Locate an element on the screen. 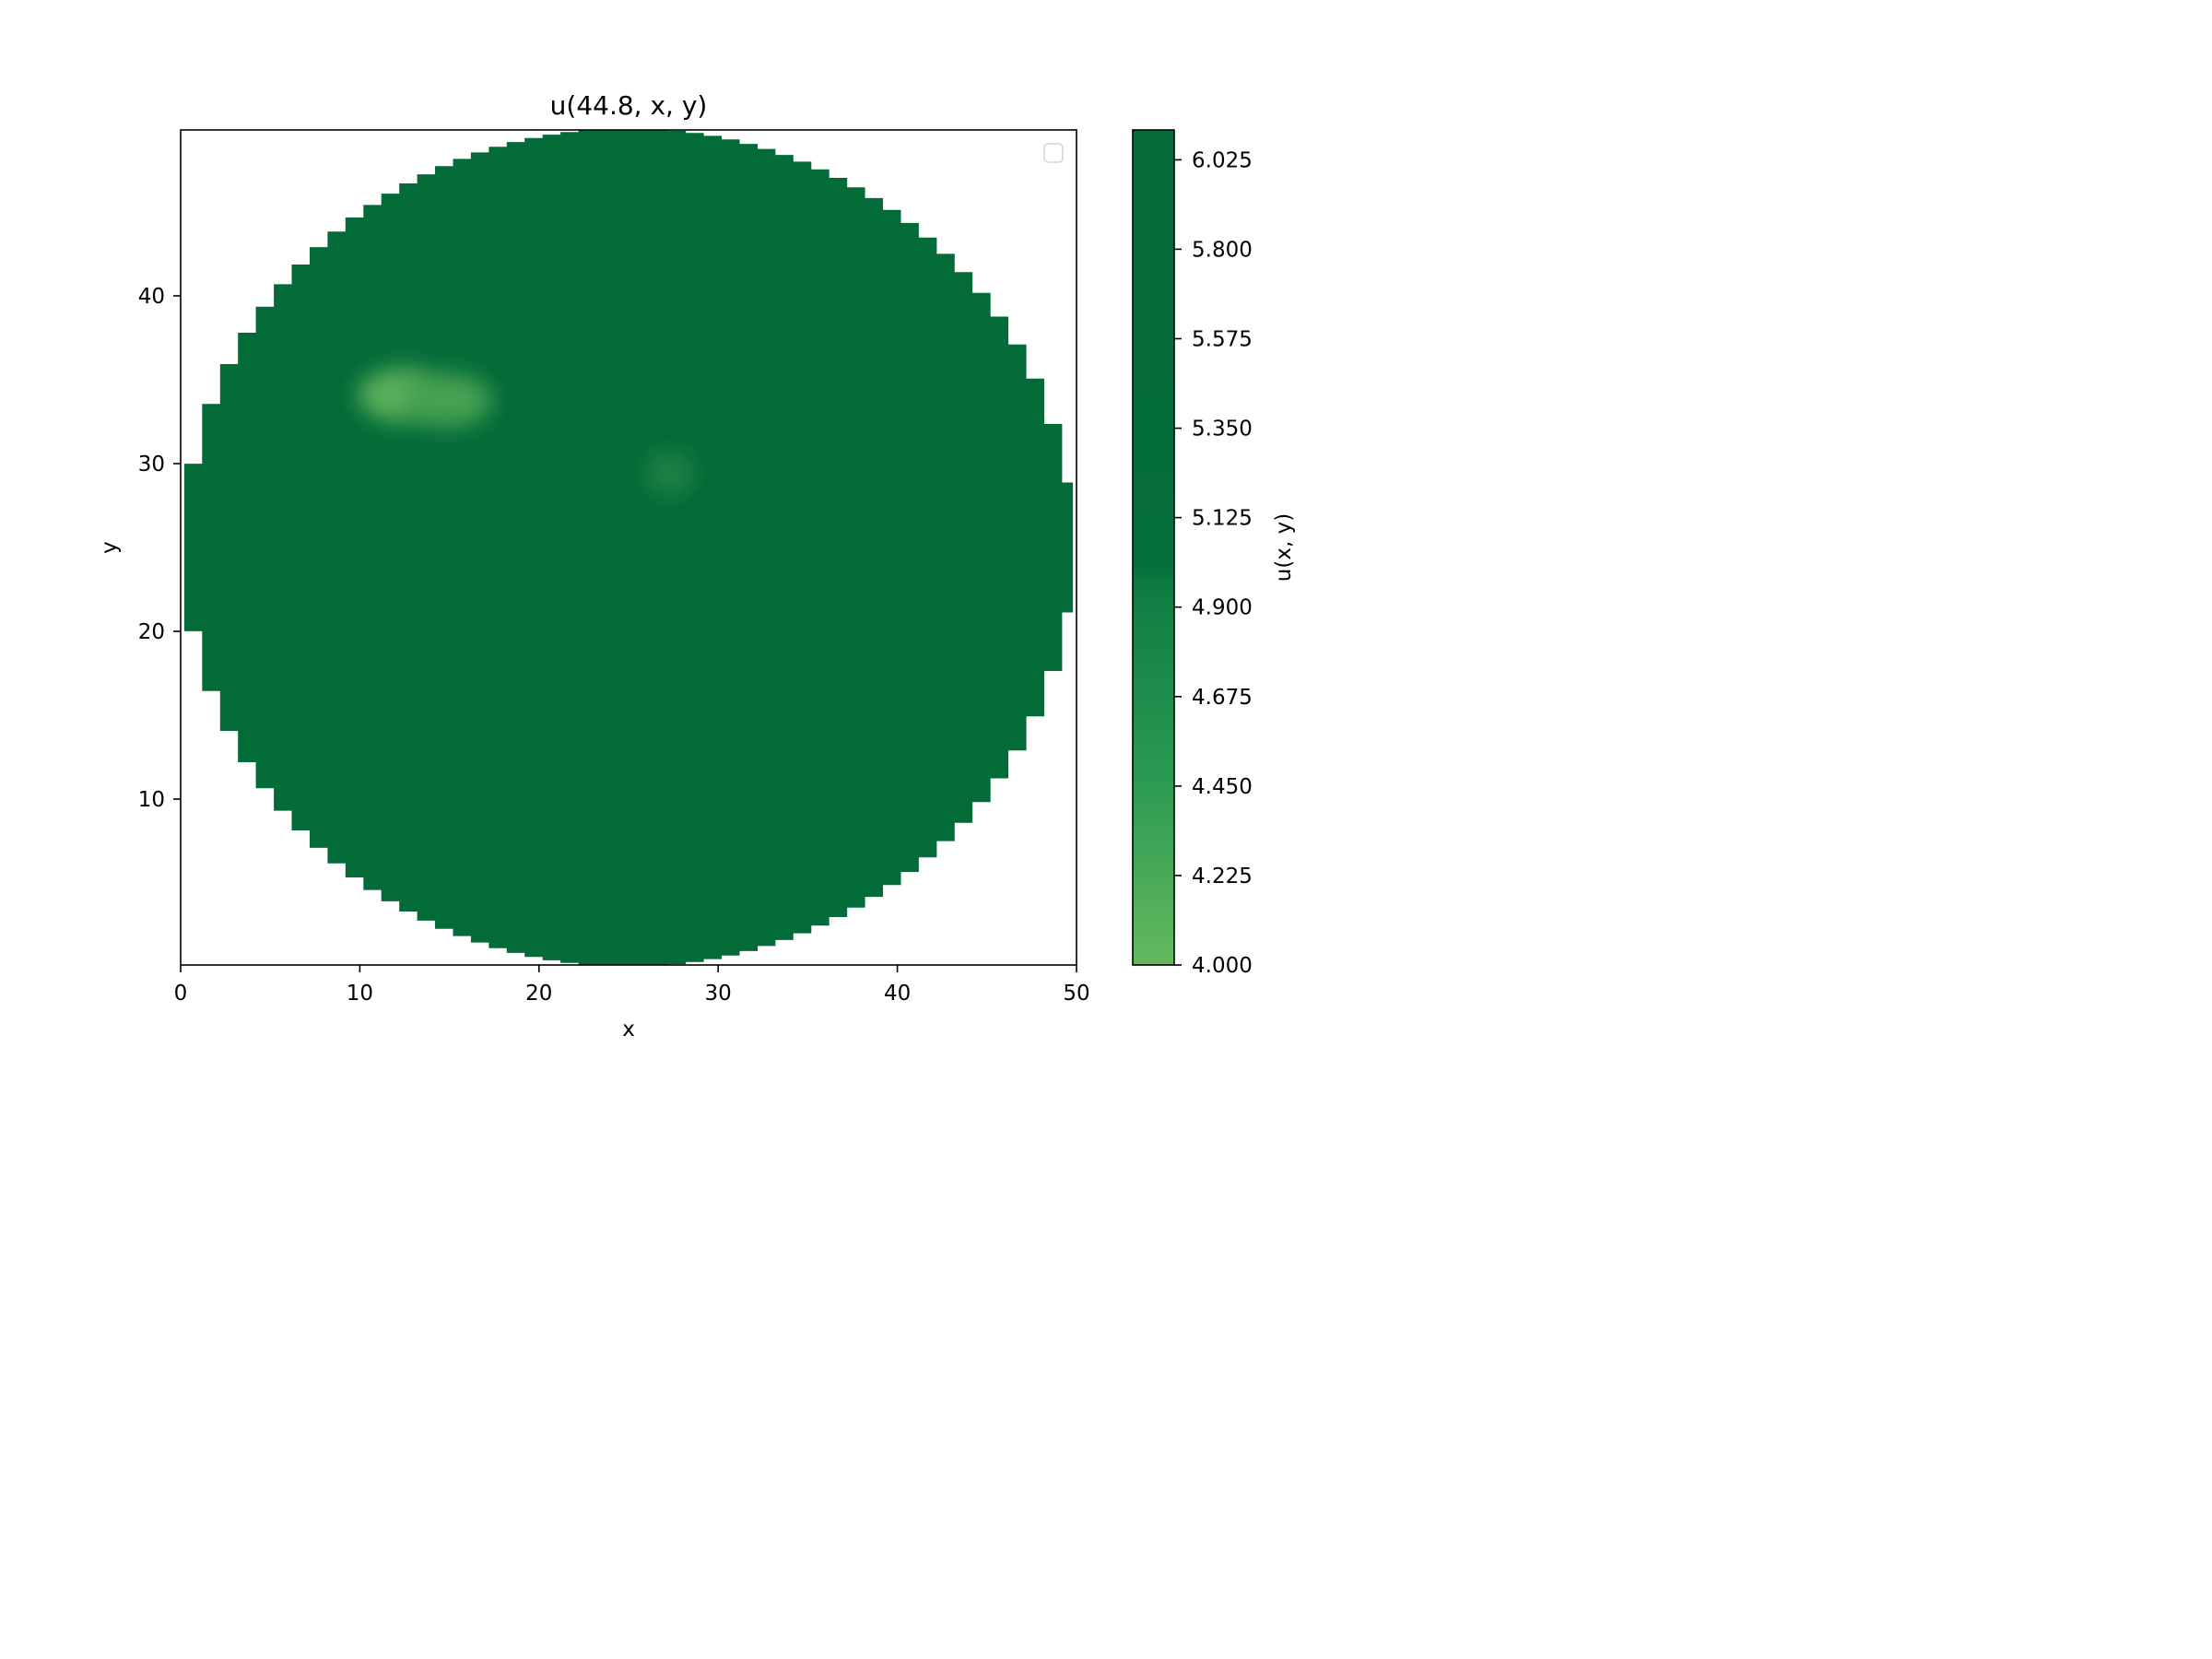  colorbar-tick-label-4: 4.900 is located at coordinates (1222, 608).